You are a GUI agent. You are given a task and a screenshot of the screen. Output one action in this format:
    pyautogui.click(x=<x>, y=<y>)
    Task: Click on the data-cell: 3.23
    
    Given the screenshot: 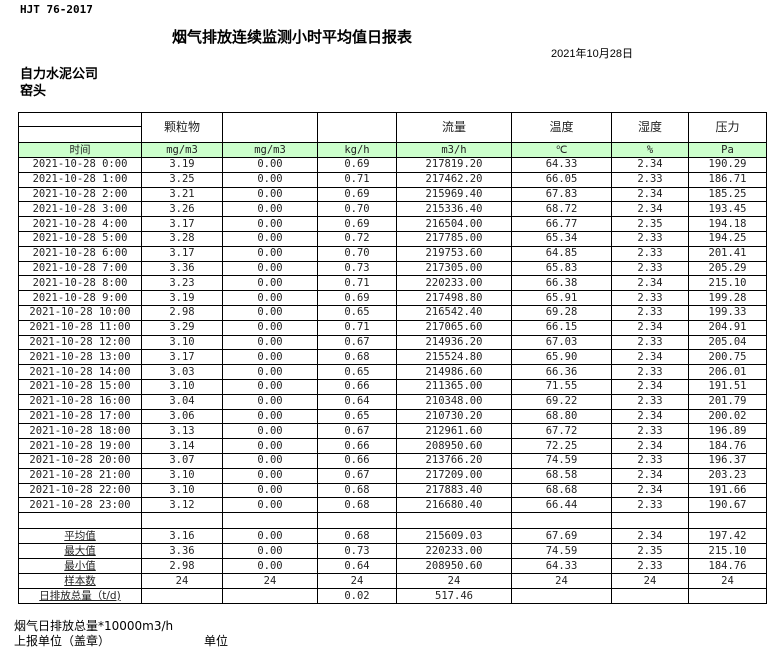 What is the action you would take?
    pyautogui.click(x=182, y=283)
    